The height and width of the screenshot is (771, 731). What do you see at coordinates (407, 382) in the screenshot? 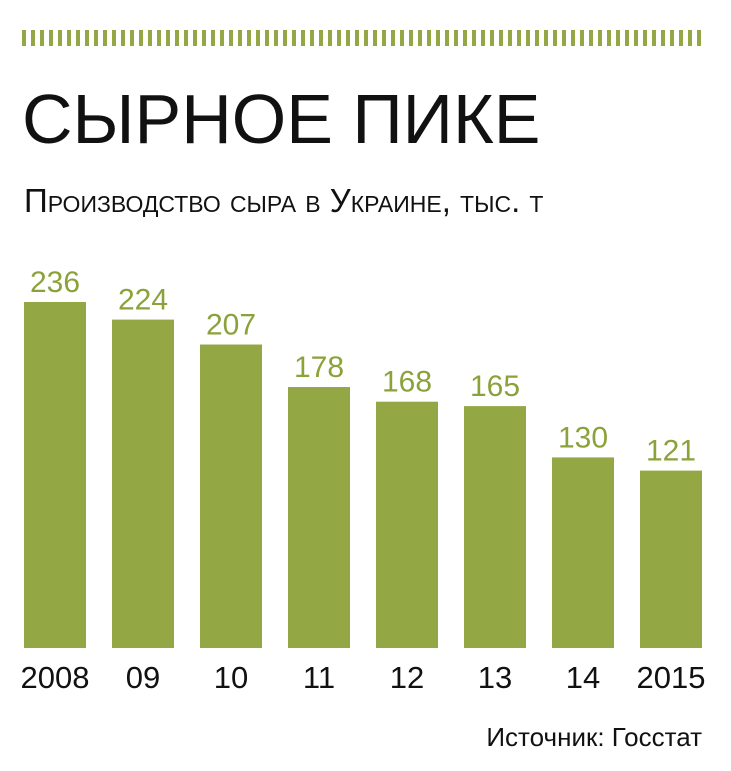
I see `value-label: 168` at bounding box center [407, 382].